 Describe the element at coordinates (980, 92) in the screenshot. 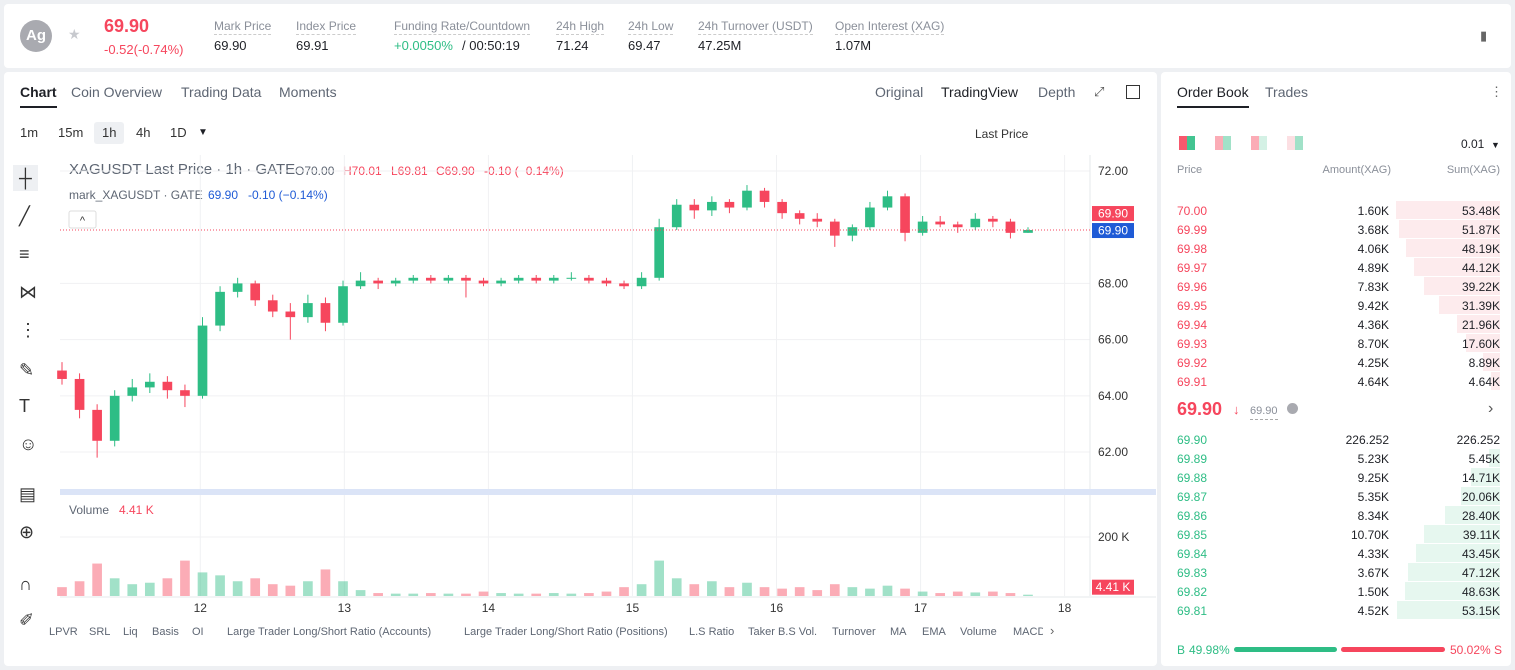

I see `view-tab: TradingView` at that location.